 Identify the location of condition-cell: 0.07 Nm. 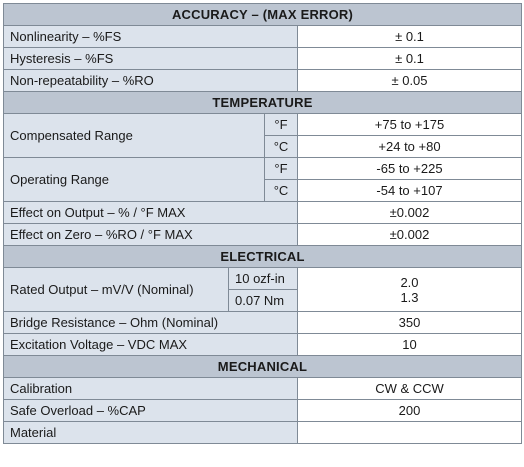
(263, 300).